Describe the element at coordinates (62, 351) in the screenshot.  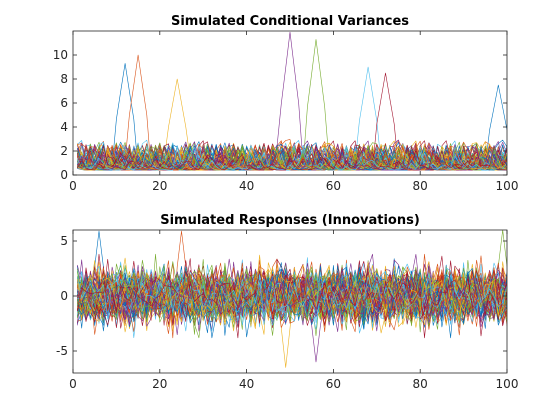
I see `y-tick-label: -5` at that location.